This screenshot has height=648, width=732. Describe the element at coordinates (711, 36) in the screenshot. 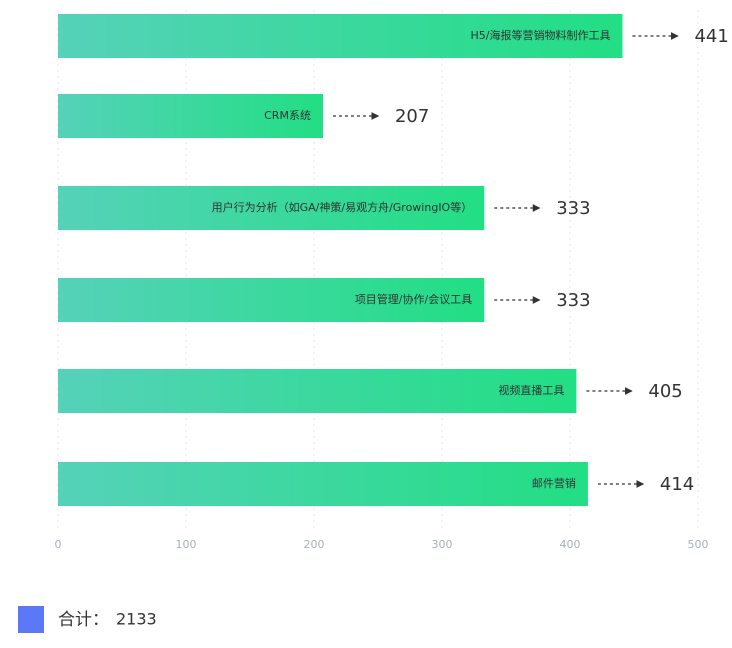

I see `value-label: 441` at that location.